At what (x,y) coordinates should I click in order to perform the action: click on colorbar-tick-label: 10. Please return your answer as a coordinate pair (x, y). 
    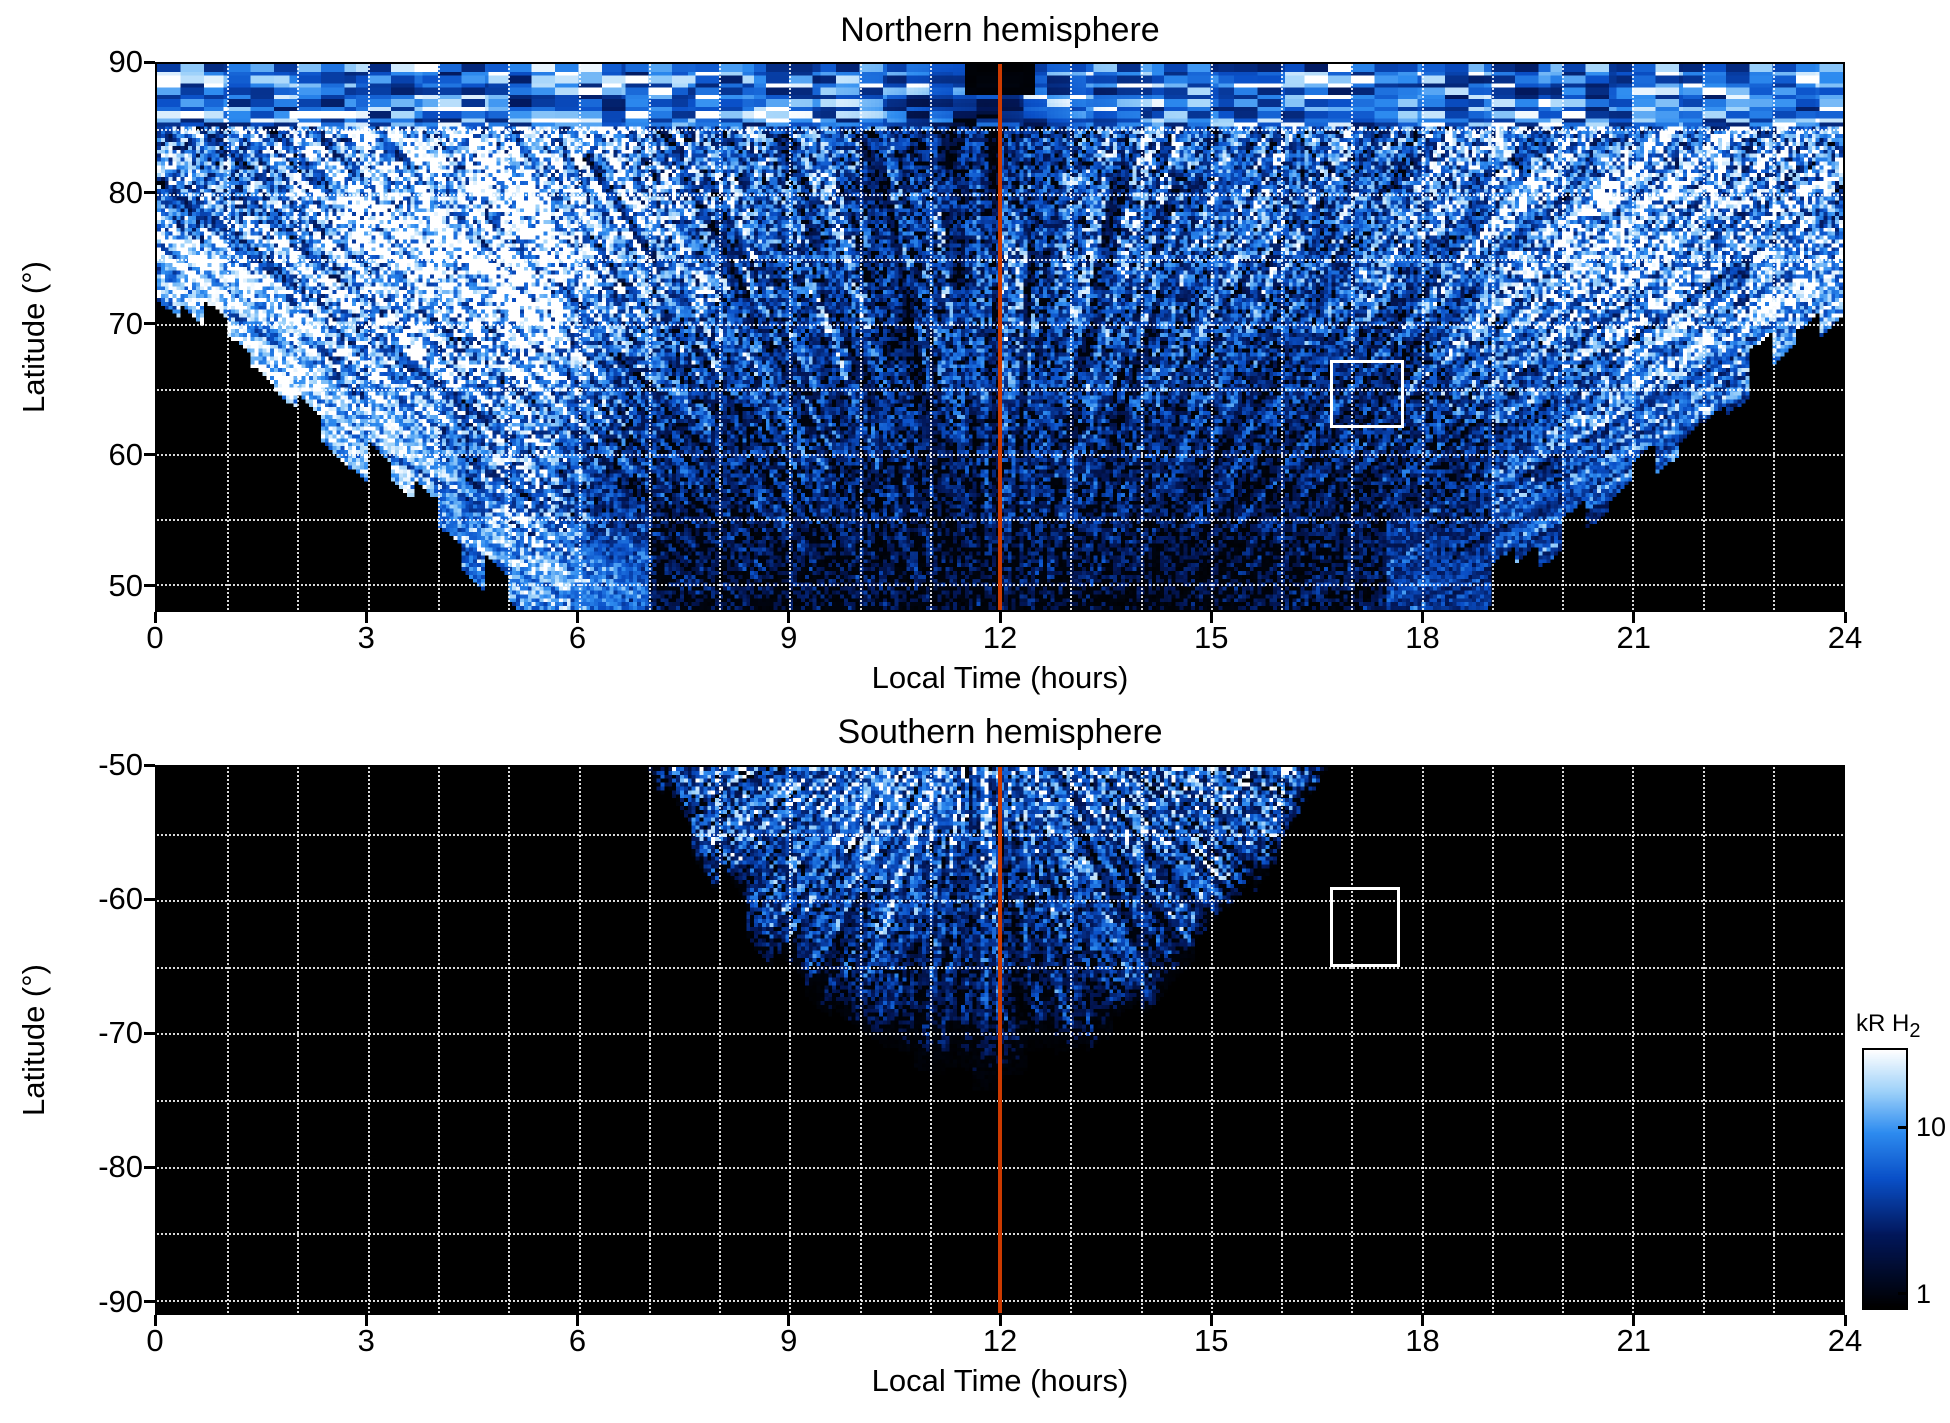
    Looking at the image, I should click on (1931, 1127).